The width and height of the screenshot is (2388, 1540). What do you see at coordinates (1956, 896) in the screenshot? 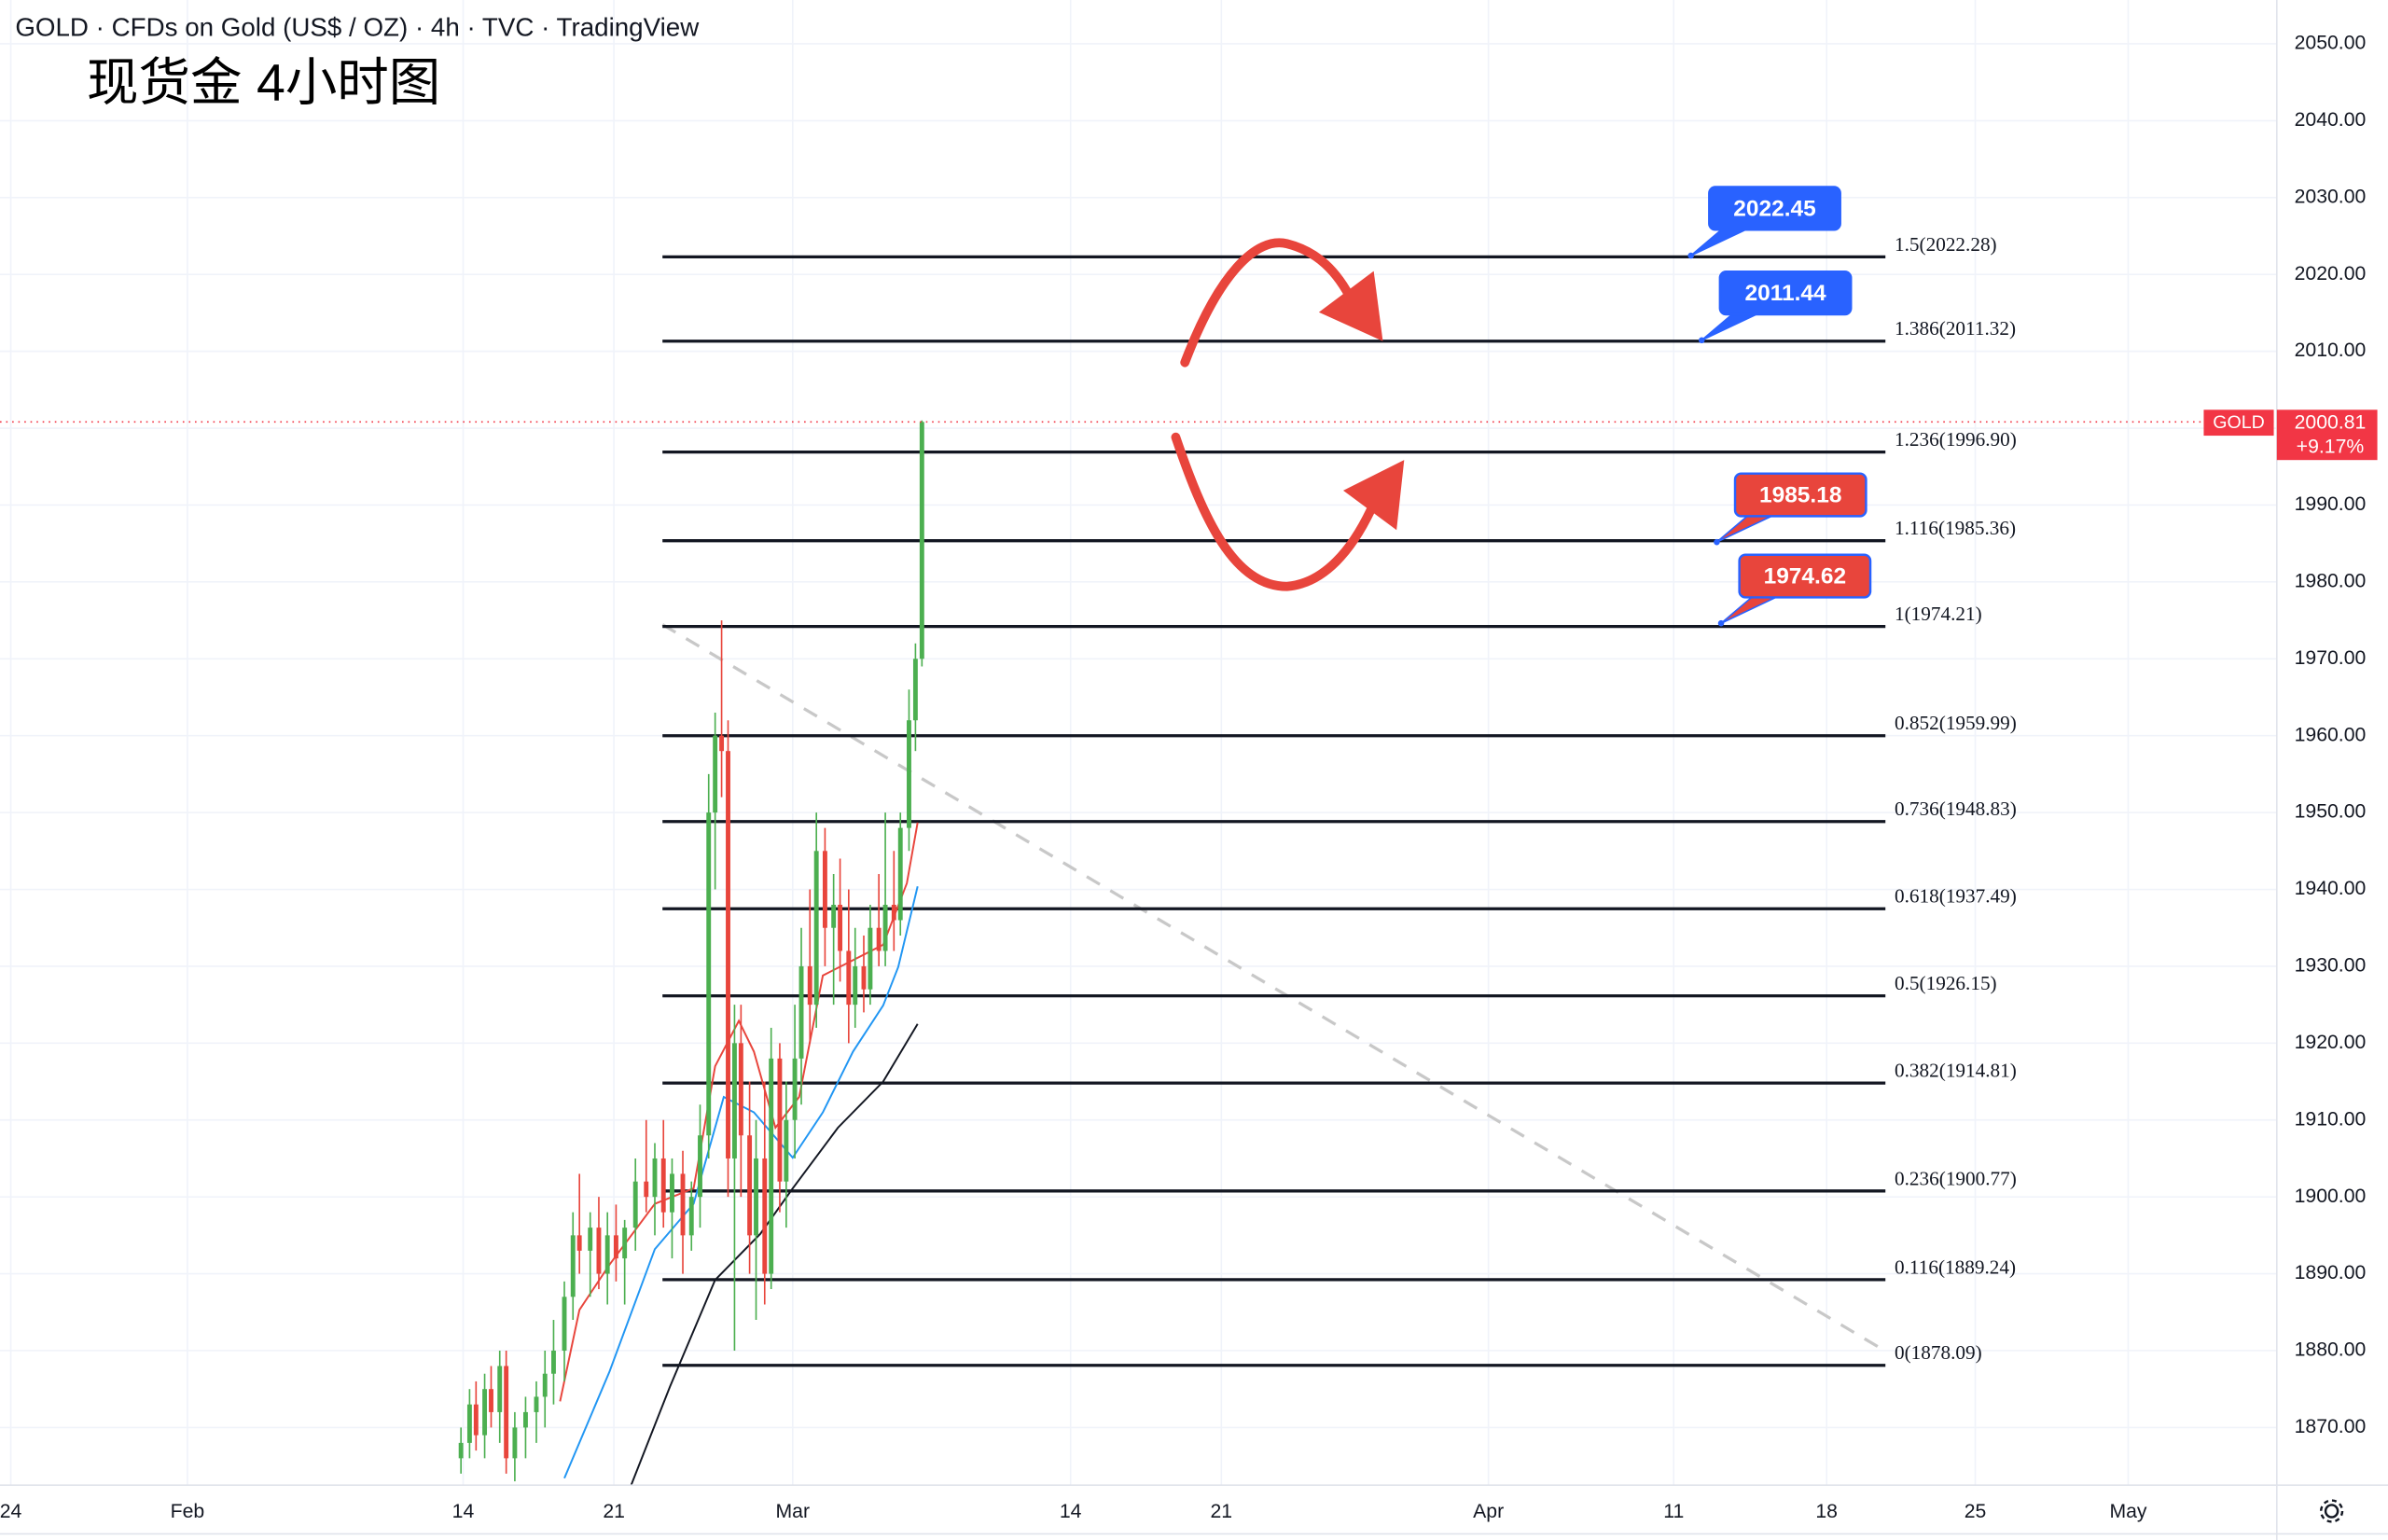
I see `fib-label: 0.618(1937.49)` at bounding box center [1956, 896].